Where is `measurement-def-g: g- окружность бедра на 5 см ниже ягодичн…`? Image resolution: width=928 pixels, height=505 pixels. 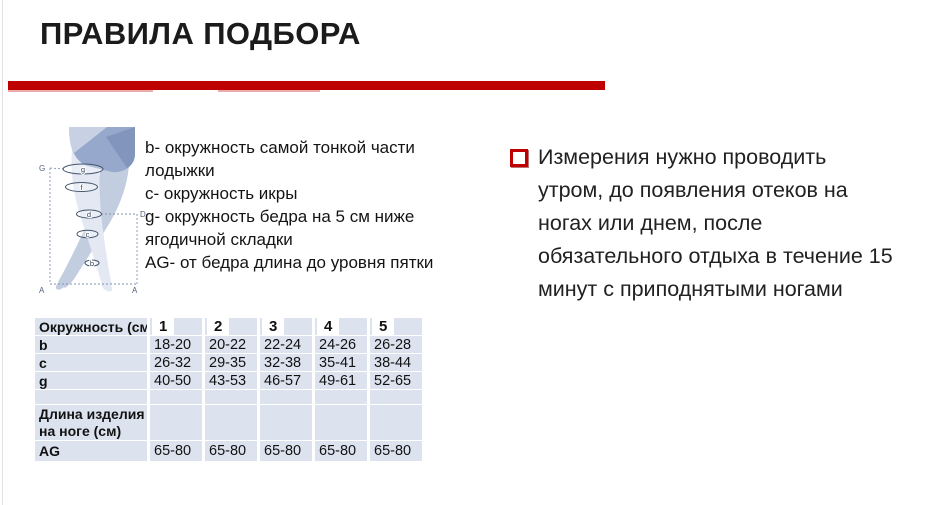 measurement-def-g: g- окружность бедра на 5 см ниже ягодичн… is located at coordinates (280, 228).